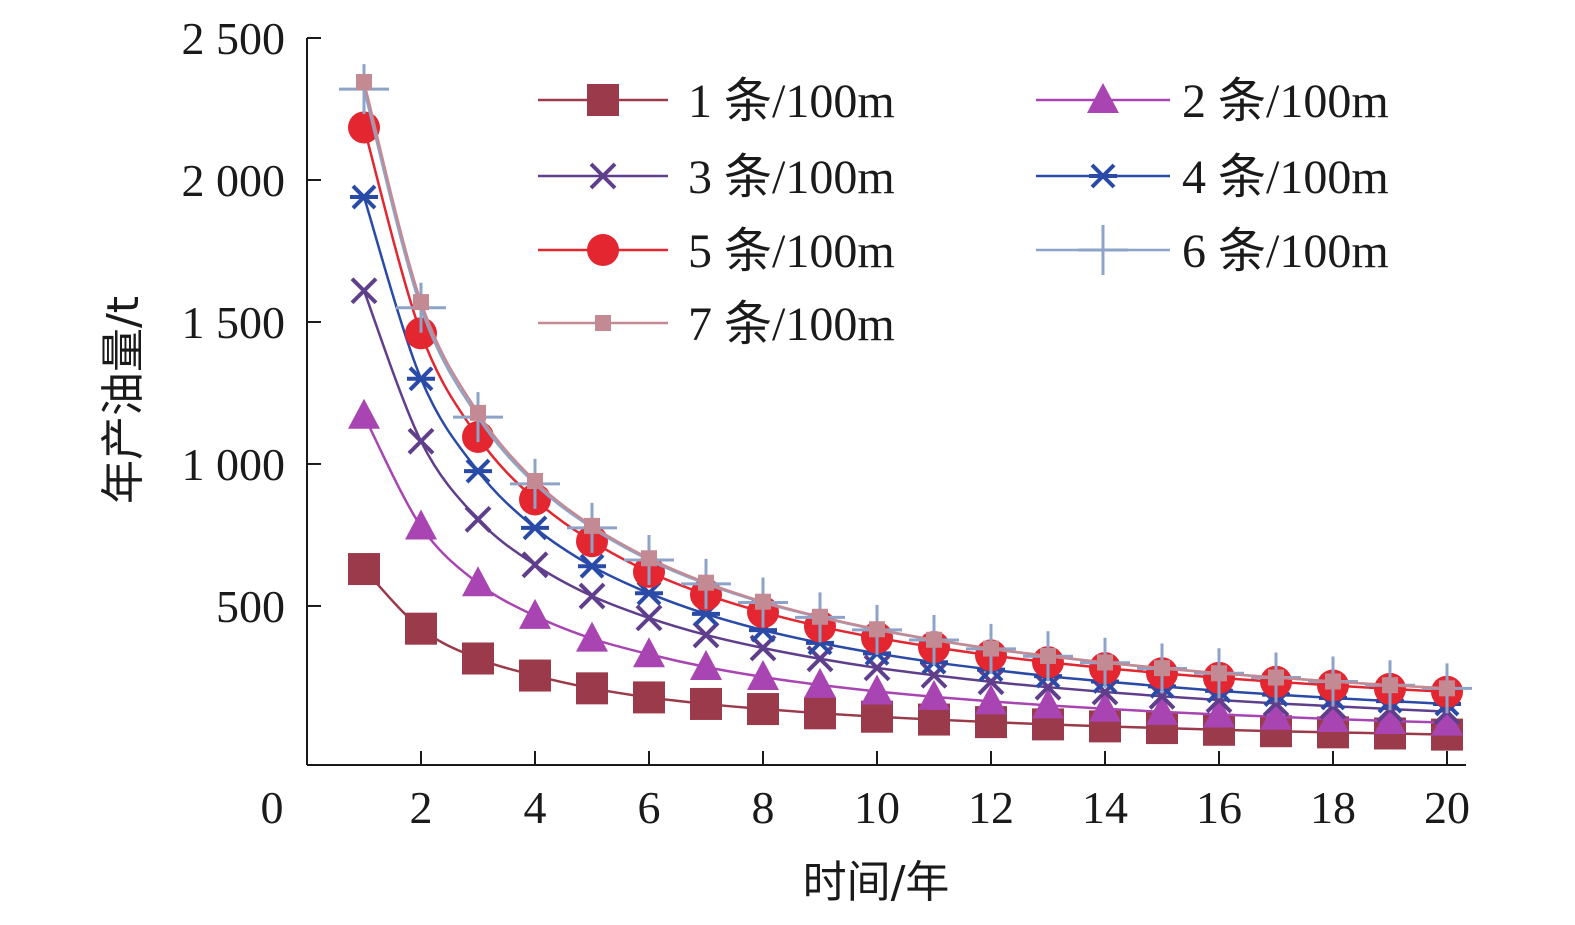 The height and width of the screenshot is (925, 1575). I want to click on legend-item: 5 条/100m, so click(716, 251).